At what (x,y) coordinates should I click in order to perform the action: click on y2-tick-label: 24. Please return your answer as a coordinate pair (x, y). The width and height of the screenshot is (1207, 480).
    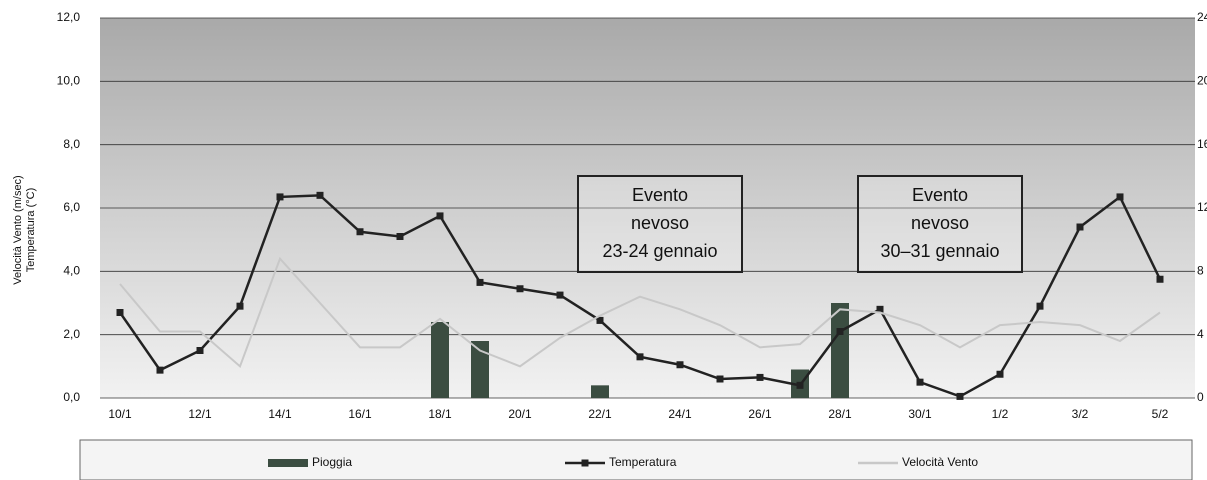
    Looking at the image, I should click on (1202, 17).